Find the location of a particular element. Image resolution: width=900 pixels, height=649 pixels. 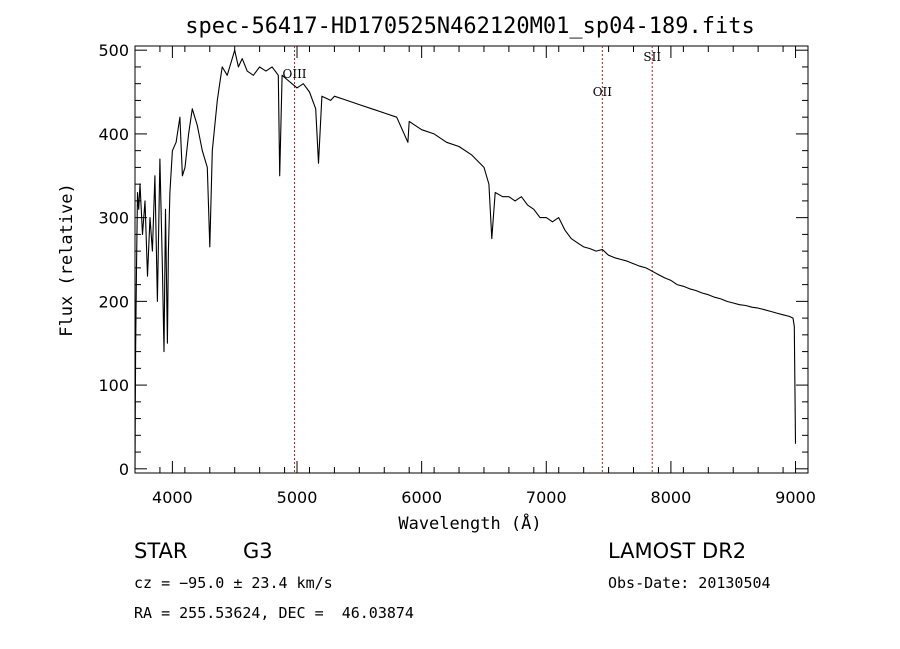

marker-label: OIII is located at coordinates (294, 74).